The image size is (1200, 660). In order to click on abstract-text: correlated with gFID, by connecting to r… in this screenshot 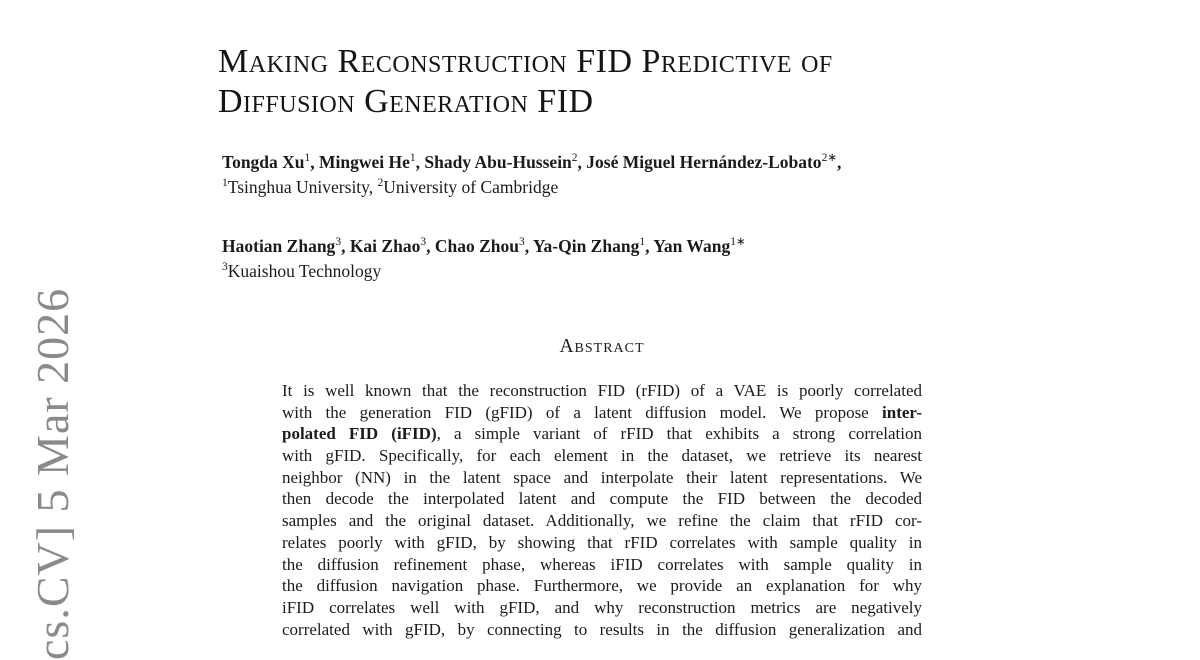, I will do `click(602, 629)`.